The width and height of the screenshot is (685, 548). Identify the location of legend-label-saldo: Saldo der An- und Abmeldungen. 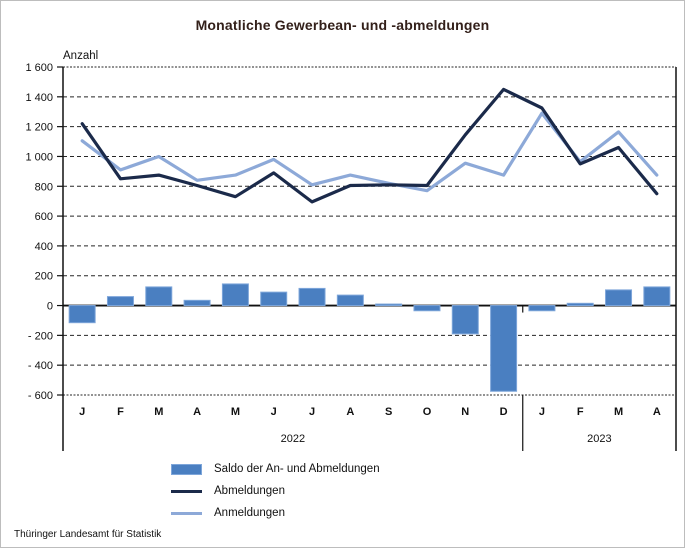
(297, 469).